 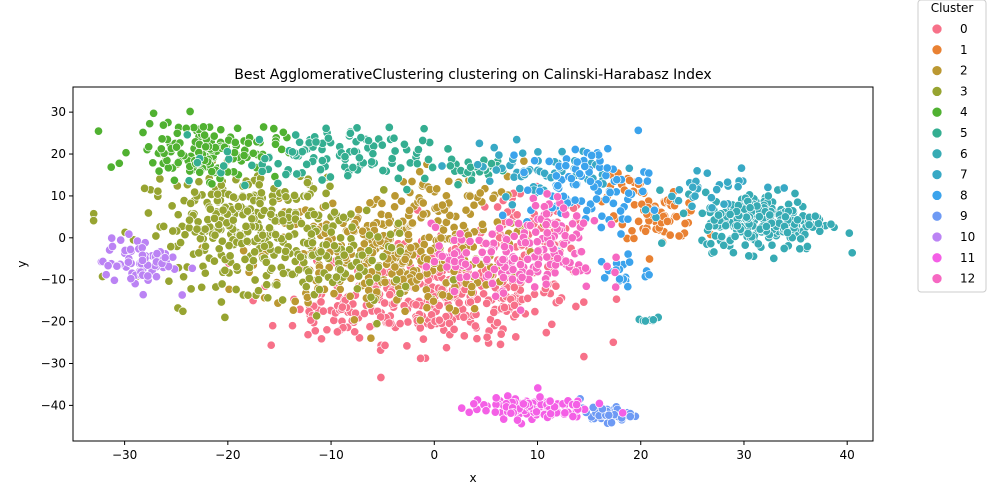 I want to click on y-tick-label: 20, so click(x=58, y=154).